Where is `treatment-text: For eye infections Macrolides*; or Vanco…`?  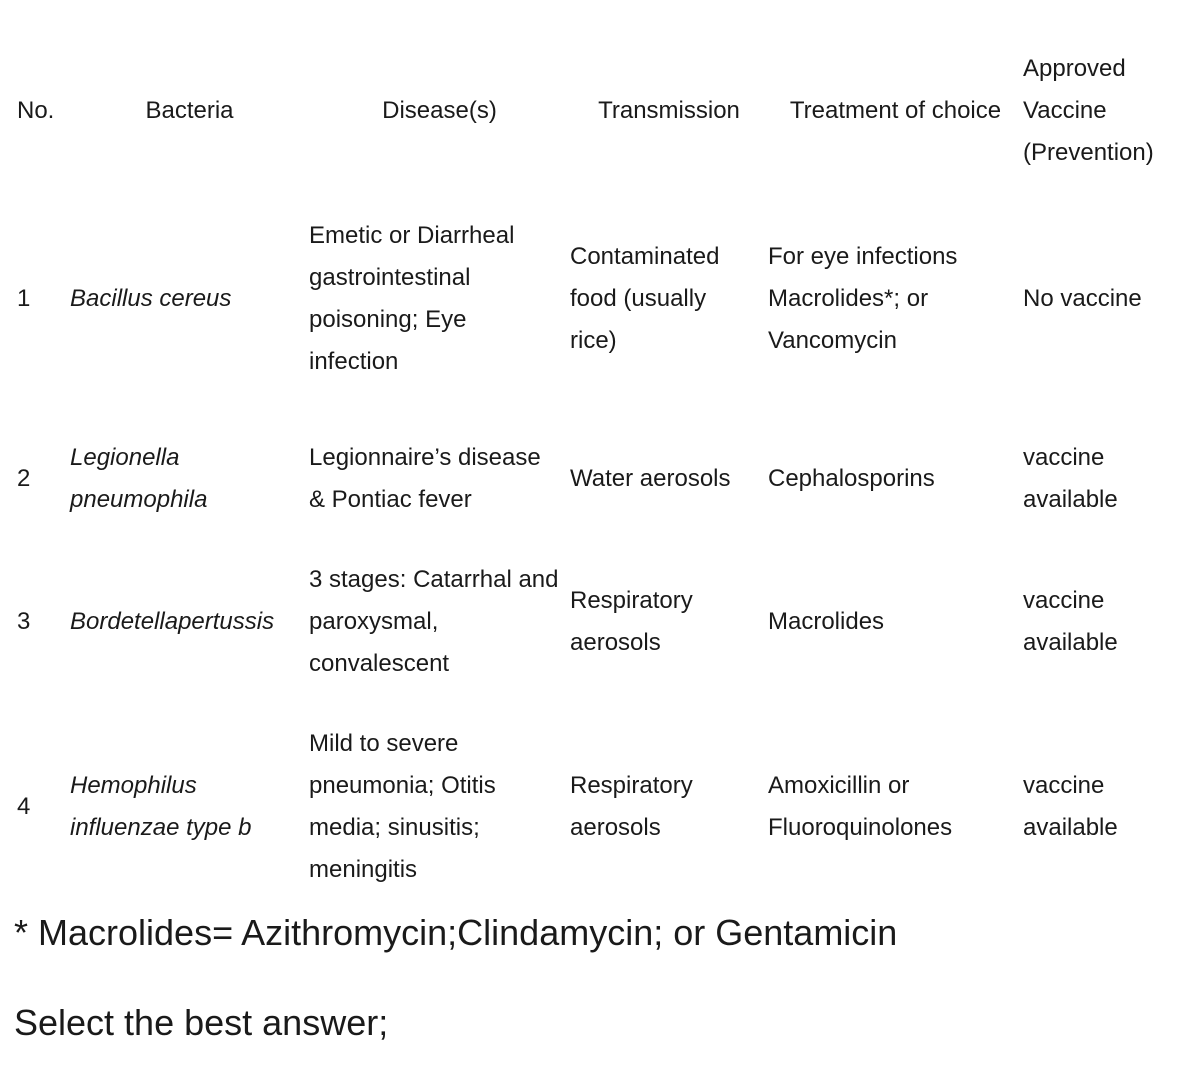
treatment-text: For eye infections Macrolides*; or Vanco… is located at coordinates (863, 298).